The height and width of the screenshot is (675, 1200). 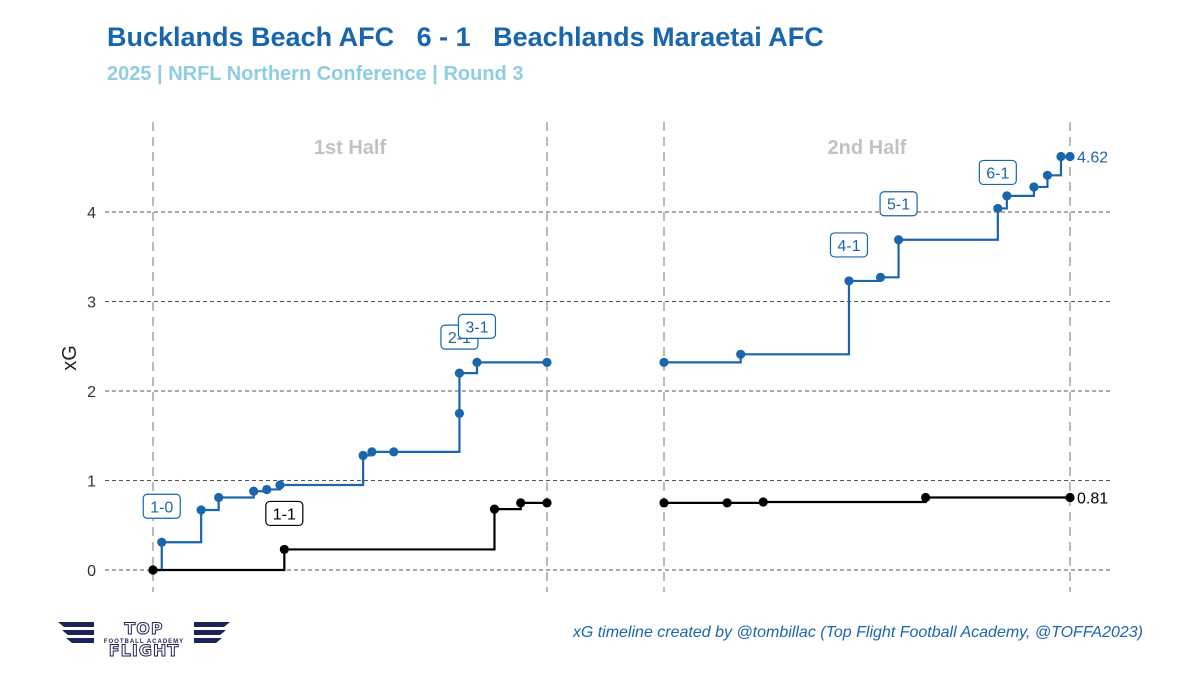 I want to click on home-goal-score-label: 6-1, so click(x=997, y=173).